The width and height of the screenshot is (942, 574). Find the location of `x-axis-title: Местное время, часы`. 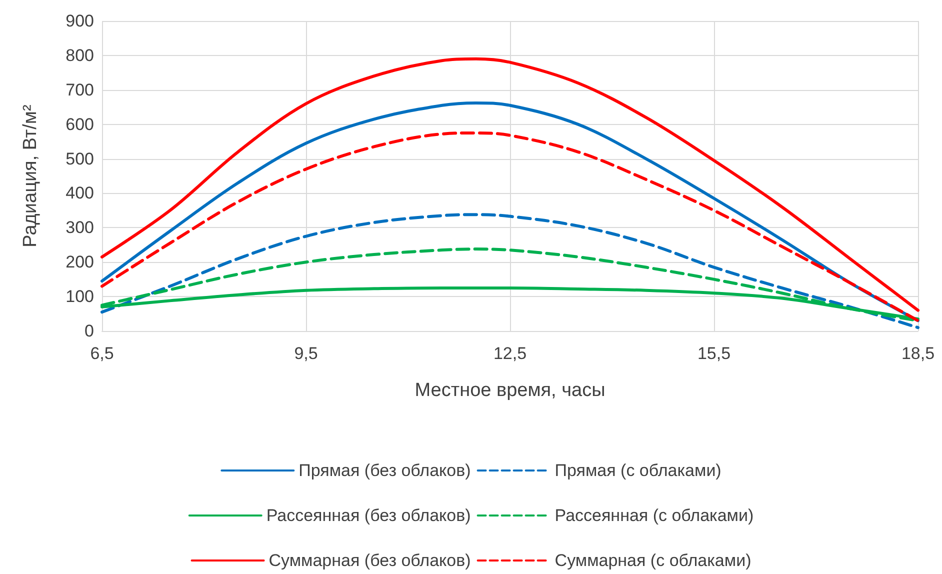

x-axis-title: Местное время, часы is located at coordinates (510, 390).